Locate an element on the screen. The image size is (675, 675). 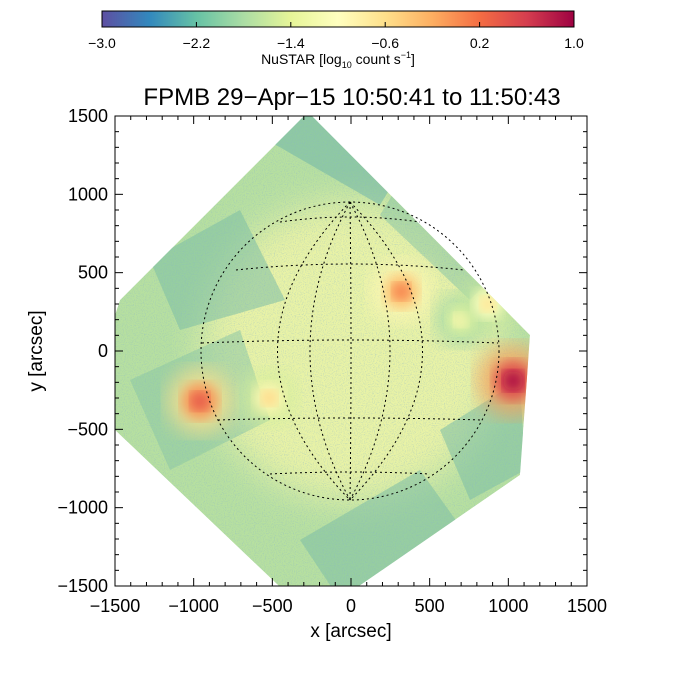
x-tick-label: 1000 is located at coordinates (508, 606).